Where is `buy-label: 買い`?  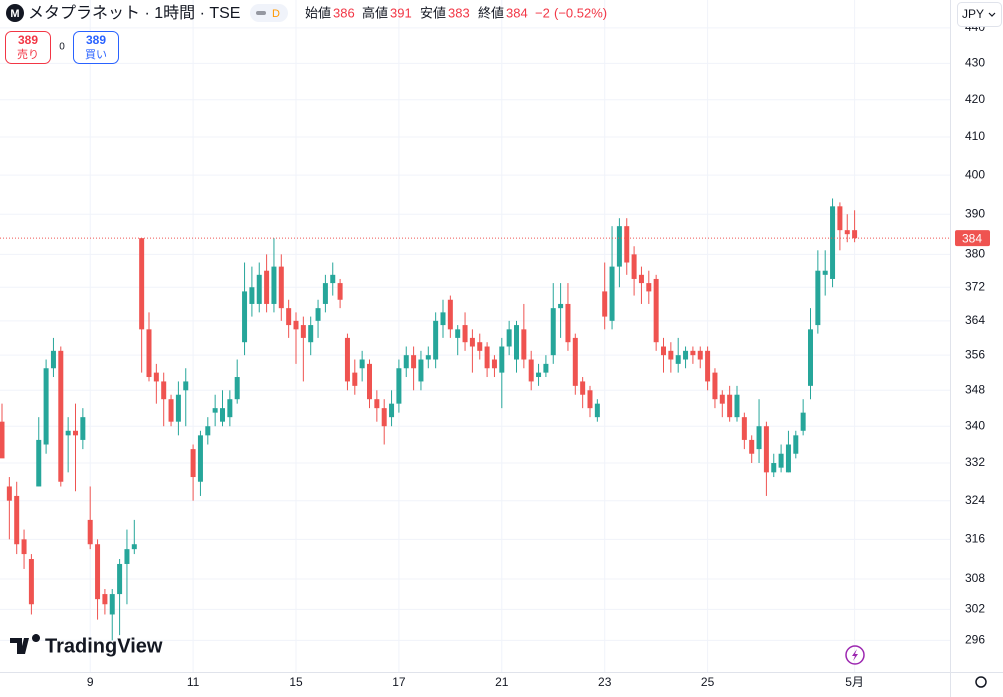 buy-label: 買い is located at coordinates (96, 54).